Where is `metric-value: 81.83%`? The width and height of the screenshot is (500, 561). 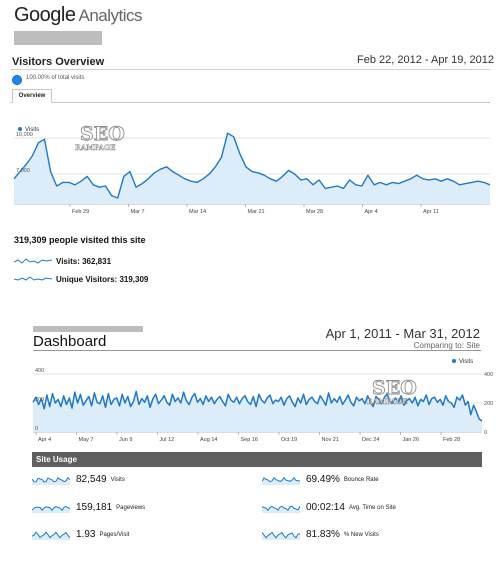 metric-value: 81.83% is located at coordinates (323, 534).